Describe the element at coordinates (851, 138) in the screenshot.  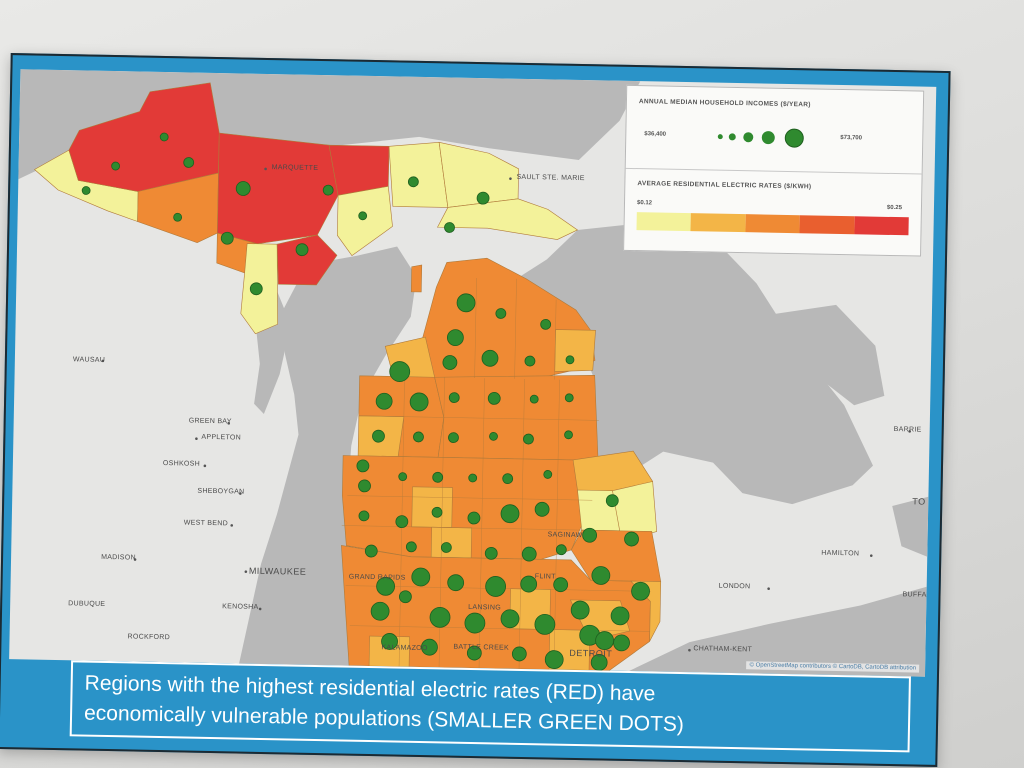
I see `income-legend-max: $73,700` at that location.